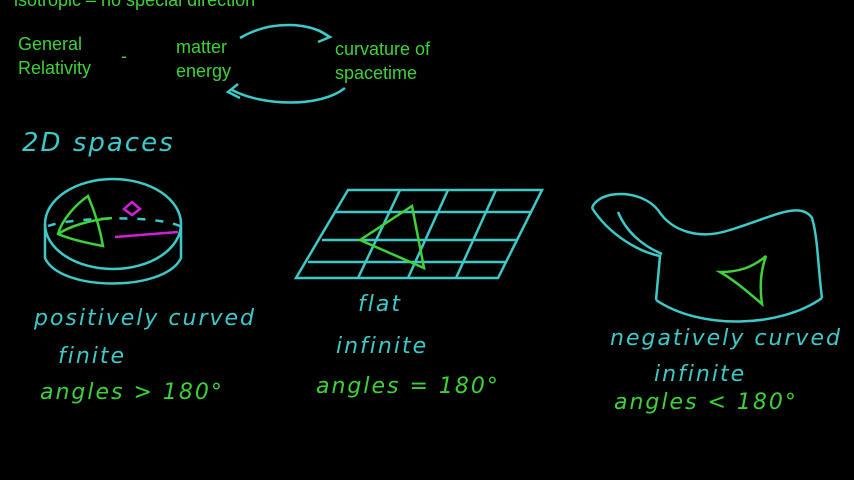 Image resolution: width=854 pixels, height=480 pixels. Describe the element at coordinates (376, 73) in the screenshot. I see `curvature-line2: spacetime` at that location.